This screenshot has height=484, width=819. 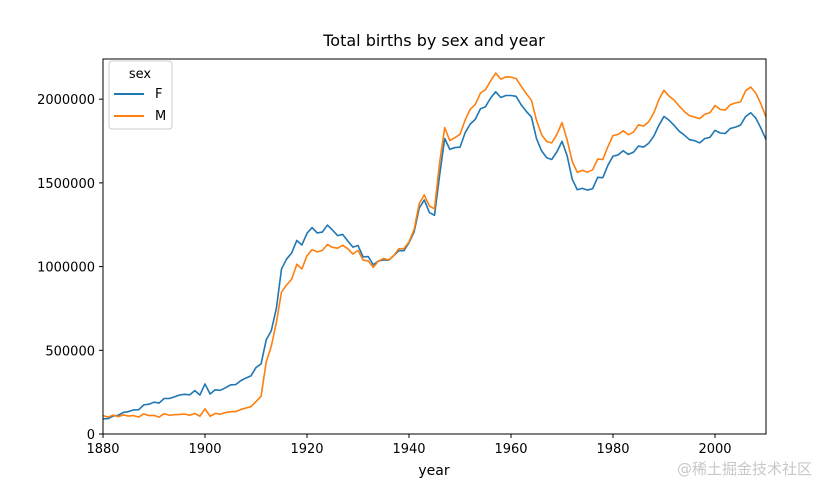 What do you see at coordinates (66, 100) in the screenshot?
I see `y-tick-label: 2000000` at bounding box center [66, 100].